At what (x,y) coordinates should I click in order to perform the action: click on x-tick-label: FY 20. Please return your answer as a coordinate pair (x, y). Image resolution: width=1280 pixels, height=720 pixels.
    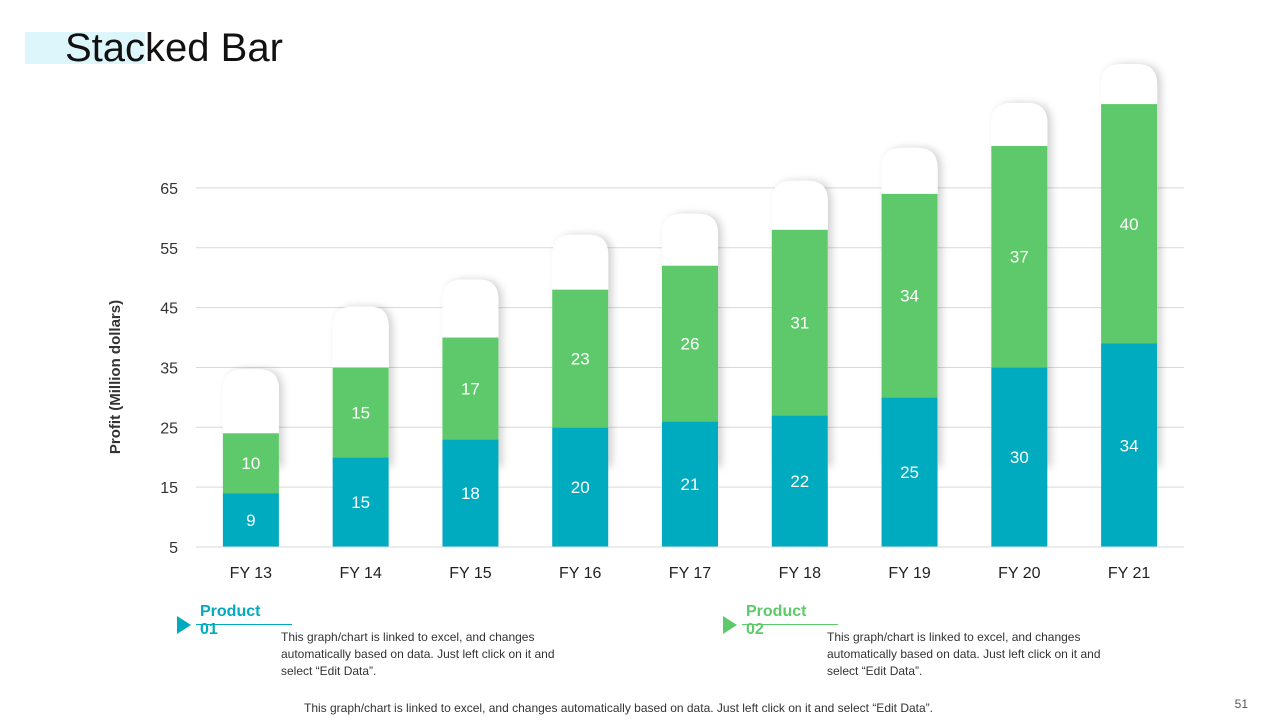
    Looking at the image, I should click on (1019, 573).